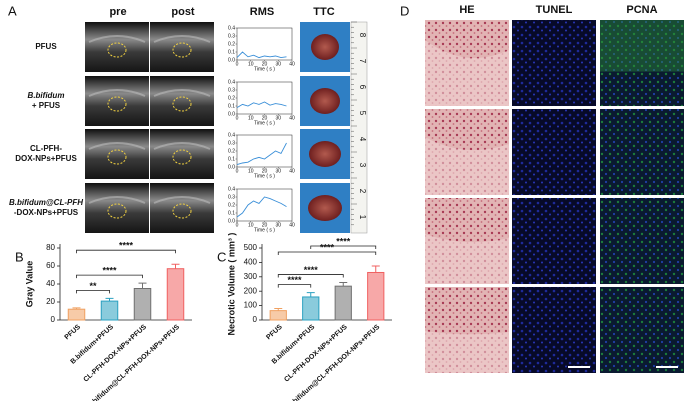  I want to click on column-header: post, so click(183, 12).